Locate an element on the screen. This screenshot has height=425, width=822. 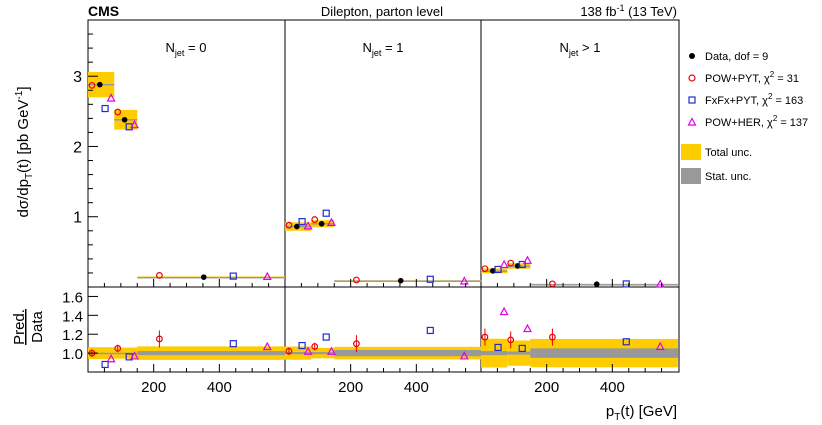
y-tick-label: 3 is located at coordinates (77, 77).